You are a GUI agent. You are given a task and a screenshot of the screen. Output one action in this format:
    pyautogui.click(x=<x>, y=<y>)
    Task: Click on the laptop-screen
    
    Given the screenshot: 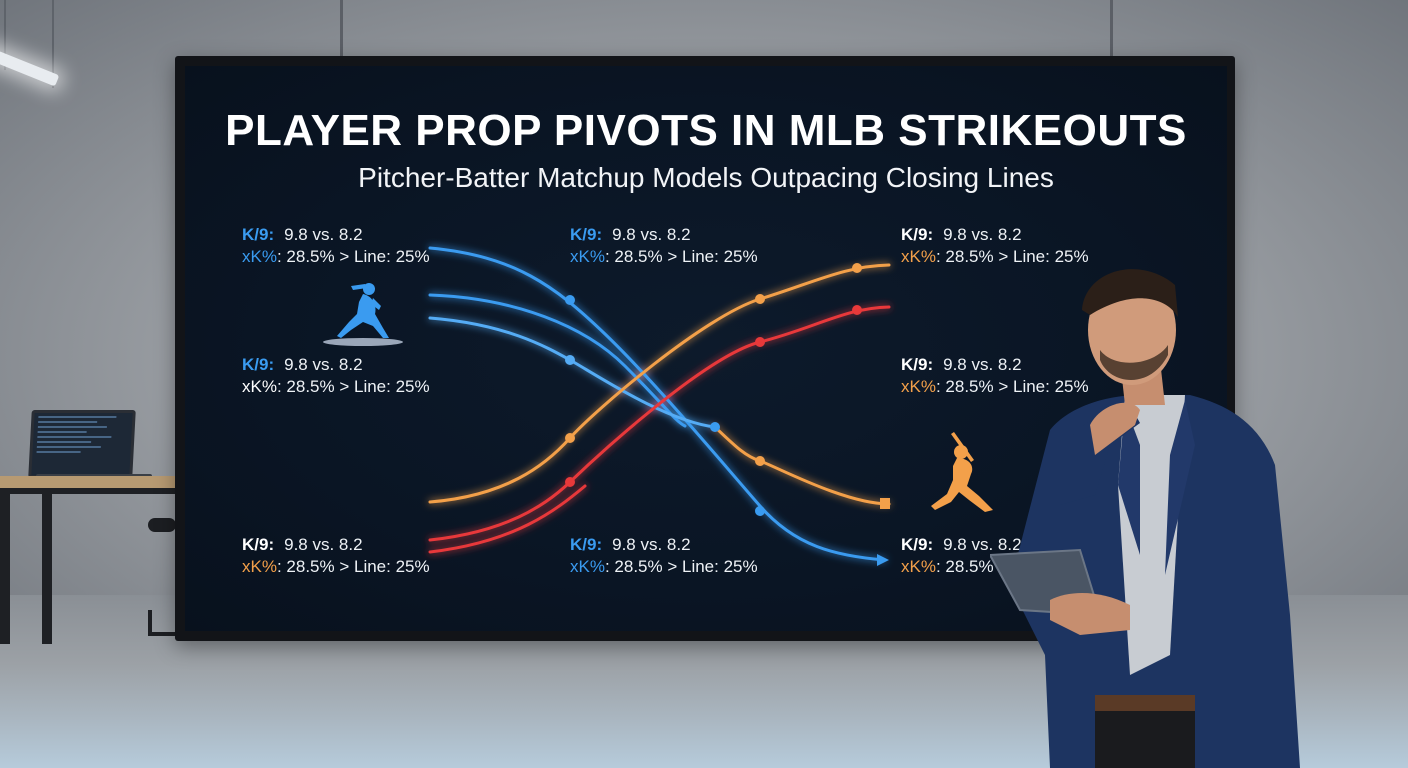 What is the action you would take?
    pyautogui.click(x=82, y=444)
    